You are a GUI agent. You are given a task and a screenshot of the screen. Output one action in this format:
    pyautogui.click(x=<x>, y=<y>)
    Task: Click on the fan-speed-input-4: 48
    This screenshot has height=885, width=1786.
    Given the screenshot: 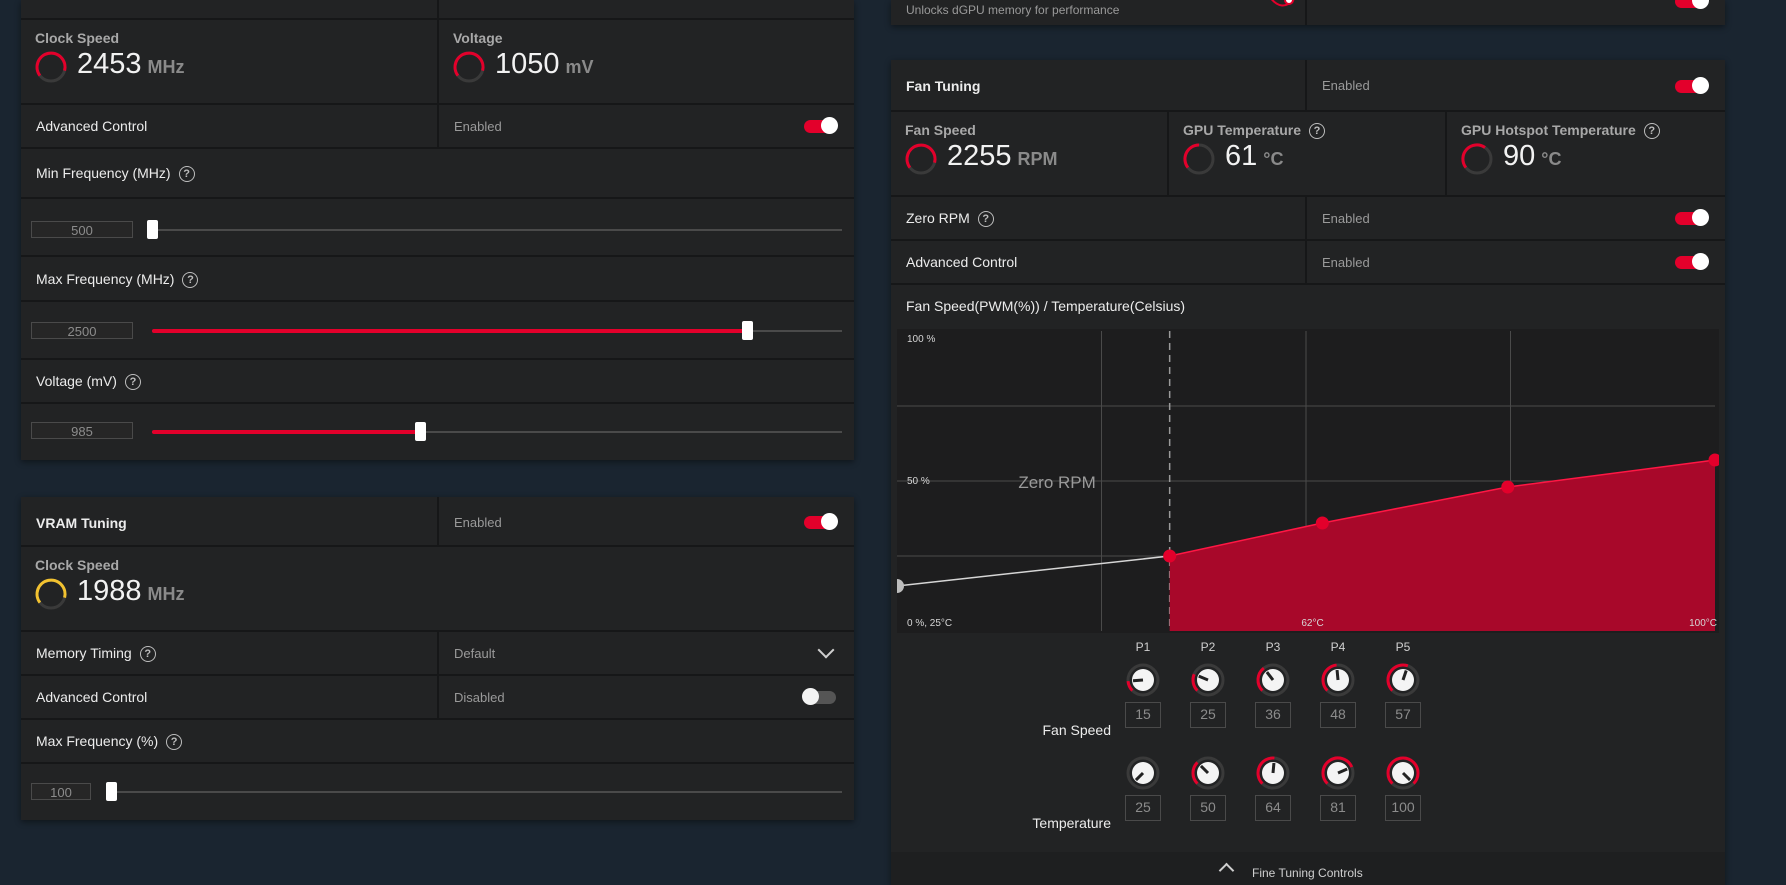 What is the action you would take?
    pyautogui.click(x=1338, y=715)
    